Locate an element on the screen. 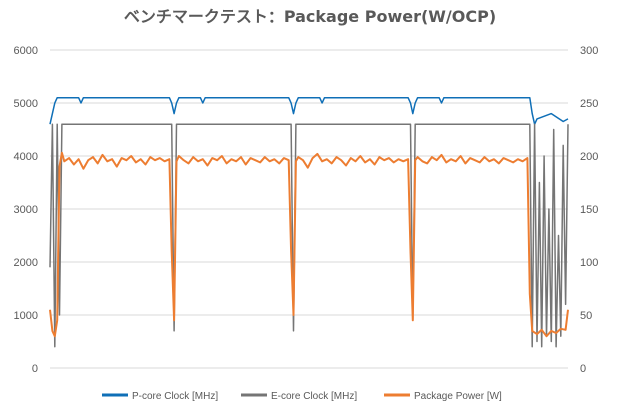 This screenshot has width=620, height=410. legend-label: E-core Clock [MHz] is located at coordinates (314, 396).